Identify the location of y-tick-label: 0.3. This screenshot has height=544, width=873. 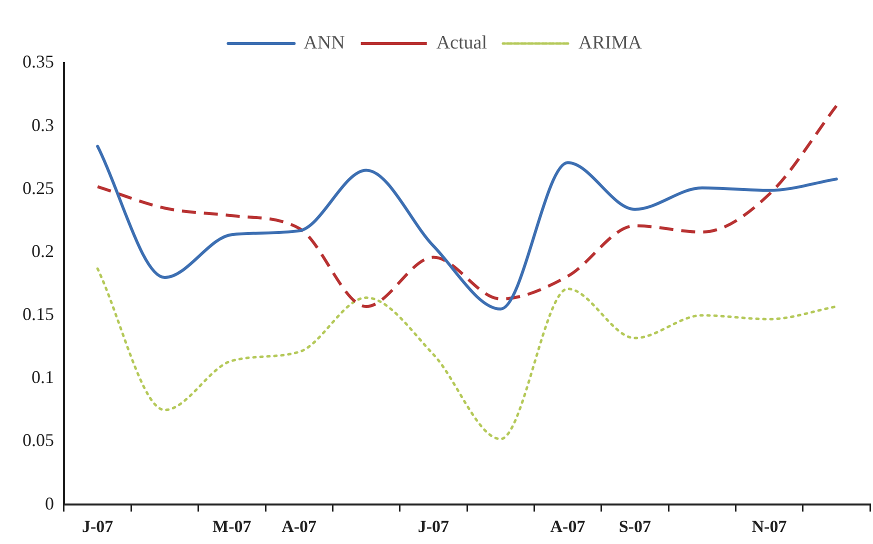
(43, 124).